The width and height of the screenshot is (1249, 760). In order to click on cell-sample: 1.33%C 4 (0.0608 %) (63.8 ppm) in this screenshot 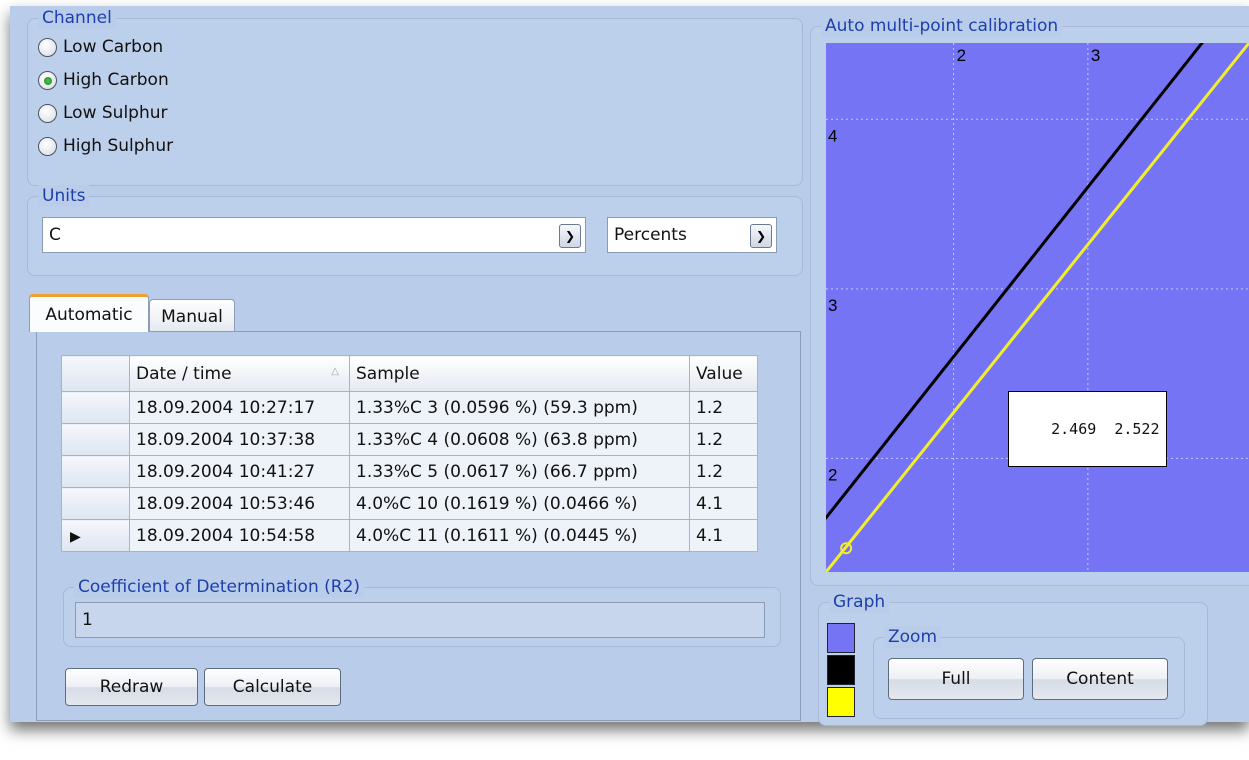, I will do `click(519, 439)`.